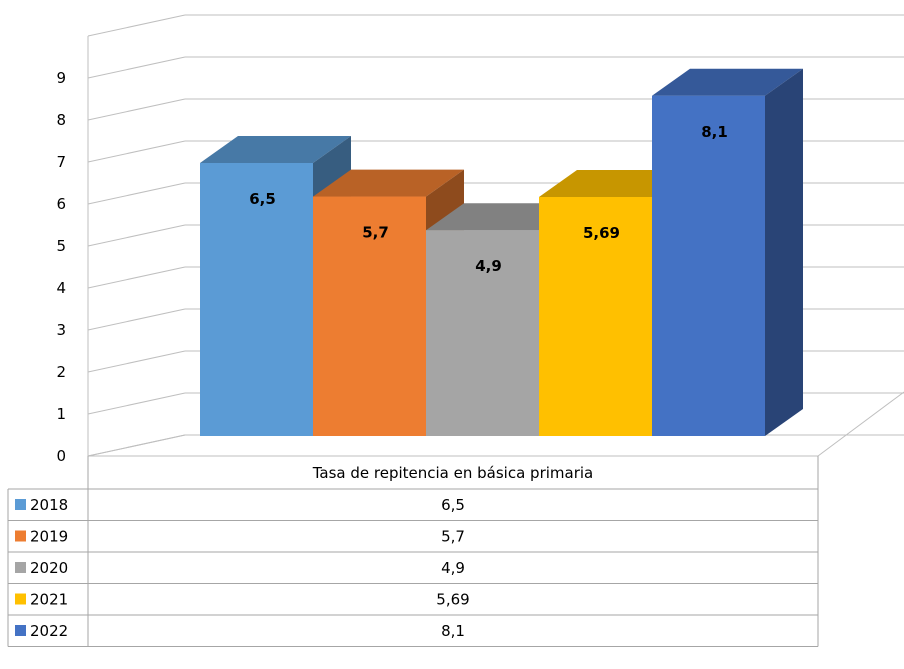 This screenshot has width=904, height=669. What do you see at coordinates (61, 330) in the screenshot?
I see `y-tick-label: 3` at bounding box center [61, 330].